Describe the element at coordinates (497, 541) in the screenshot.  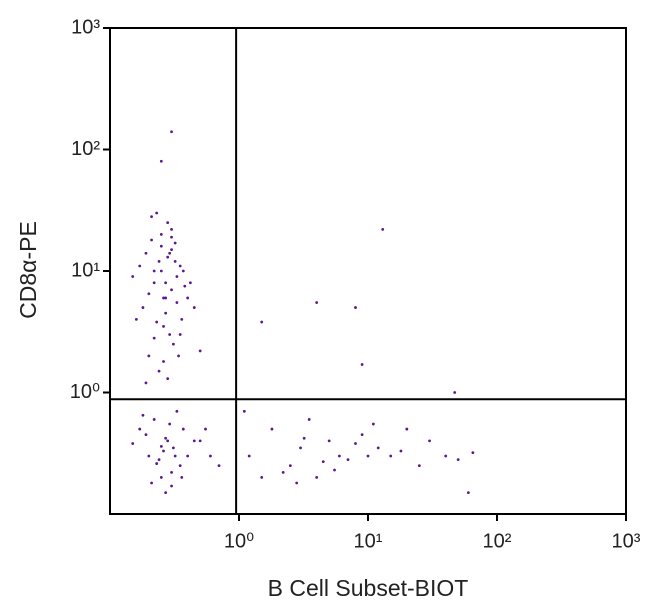
I see `x-tick-label: 10²` at that location.